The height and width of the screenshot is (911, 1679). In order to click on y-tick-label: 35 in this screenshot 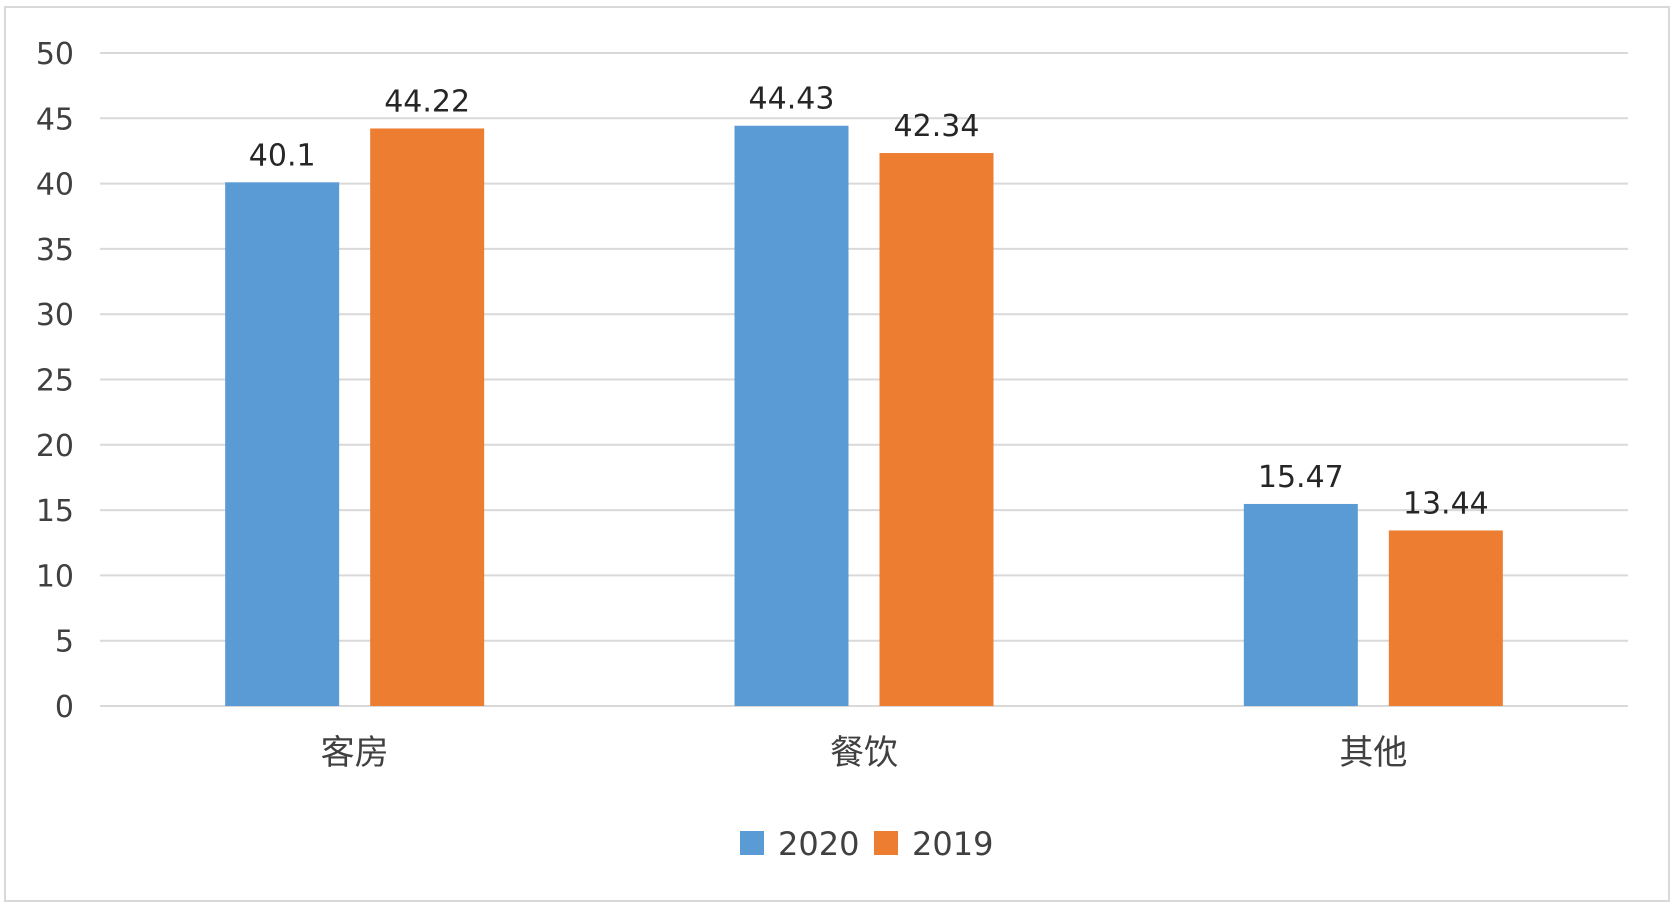, I will do `click(55, 250)`.